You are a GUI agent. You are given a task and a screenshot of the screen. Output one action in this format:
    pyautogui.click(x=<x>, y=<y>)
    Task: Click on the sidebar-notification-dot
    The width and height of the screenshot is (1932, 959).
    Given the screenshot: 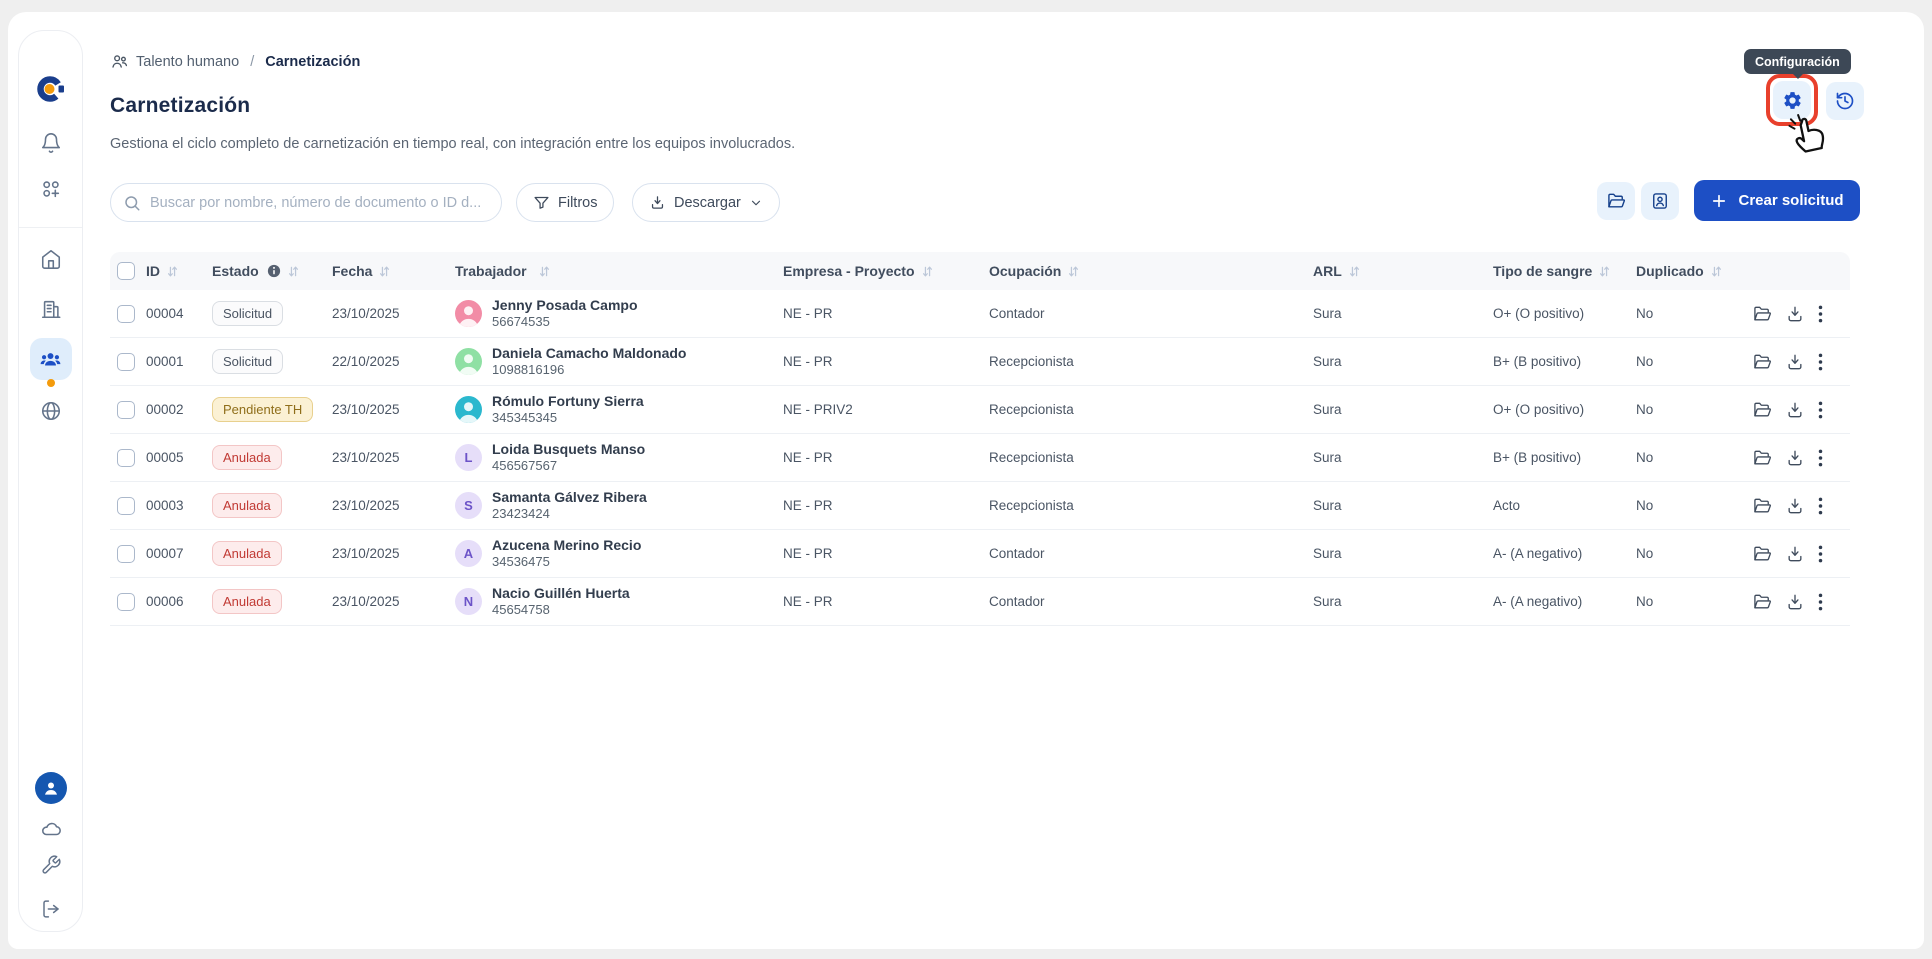 What is the action you would take?
    pyautogui.click(x=50, y=383)
    